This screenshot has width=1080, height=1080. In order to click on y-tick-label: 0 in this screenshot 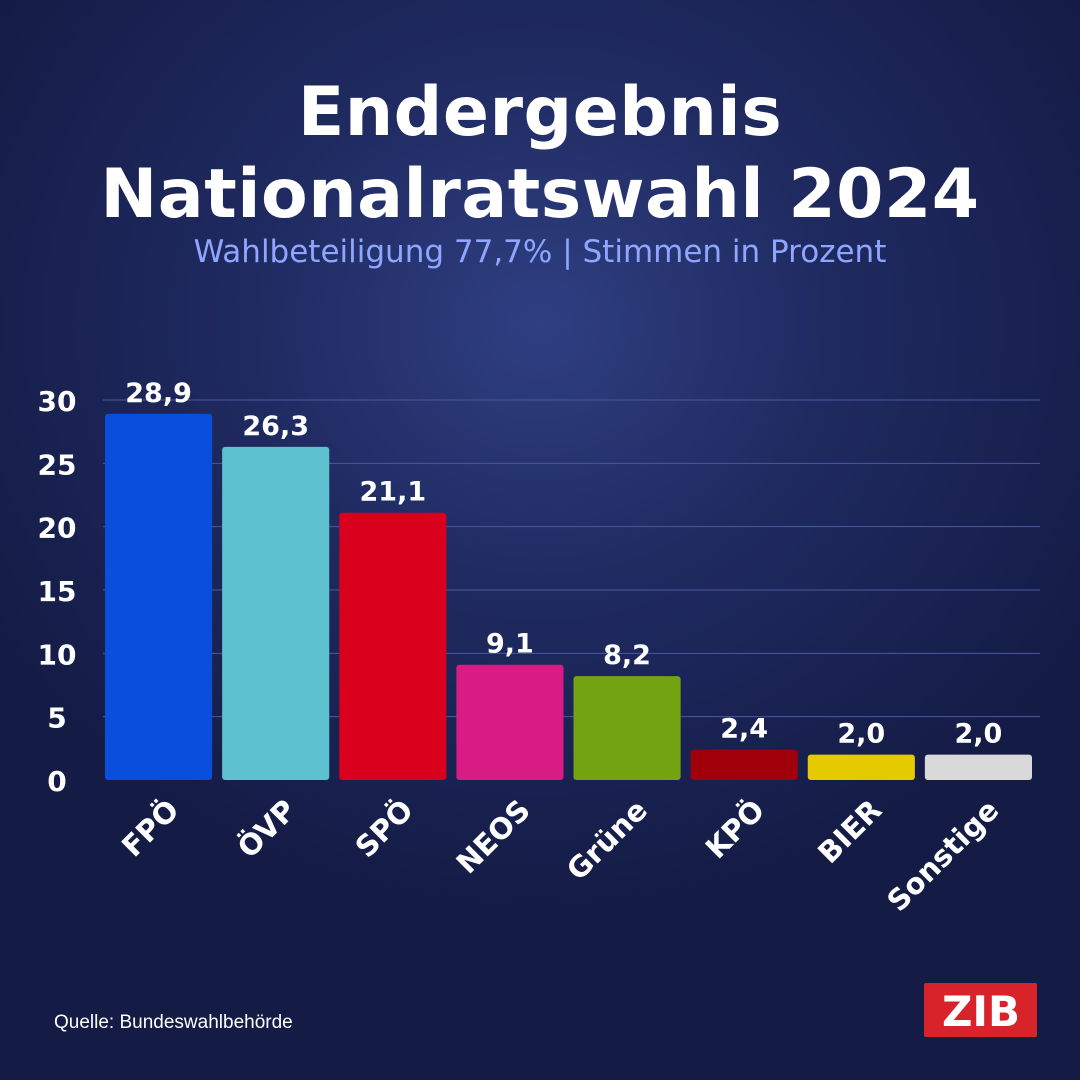, I will do `click(56, 781)`.